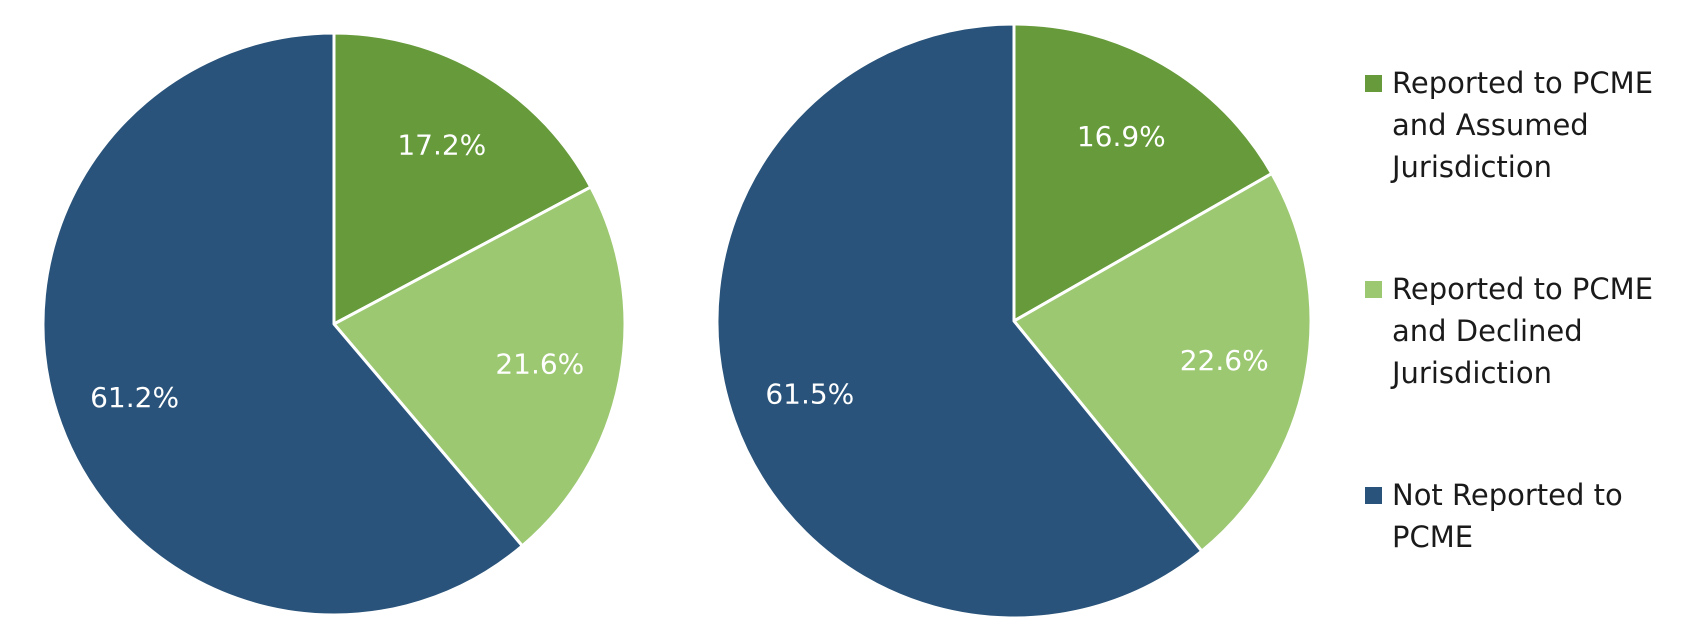 The width and height of the screenshot is (1701, 624). Describe the element at coordinates (1162, 362) in the screenshot. I see `pie-1-slice-declined` at that location.